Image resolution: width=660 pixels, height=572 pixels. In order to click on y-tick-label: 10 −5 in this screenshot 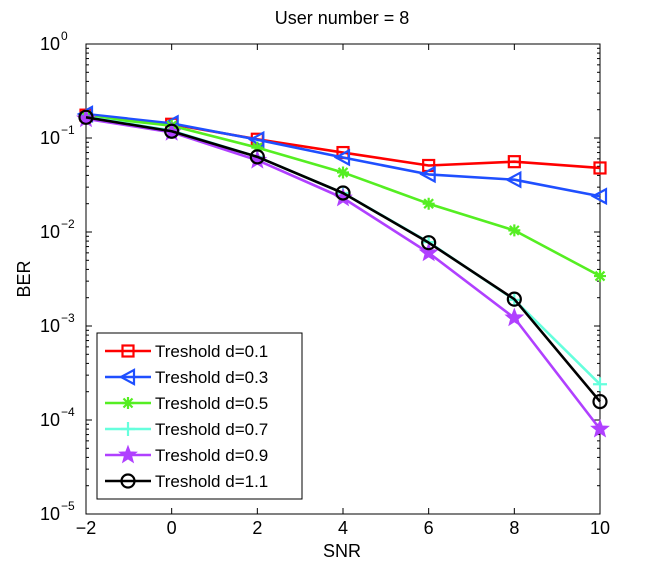, I will do `click(57, 511)`.